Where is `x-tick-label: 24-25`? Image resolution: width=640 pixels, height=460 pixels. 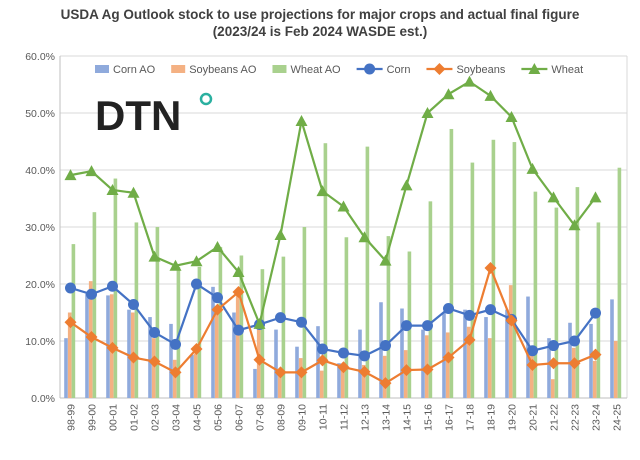
x-tick-label: 24-25 is located at coordinates (618, 417).